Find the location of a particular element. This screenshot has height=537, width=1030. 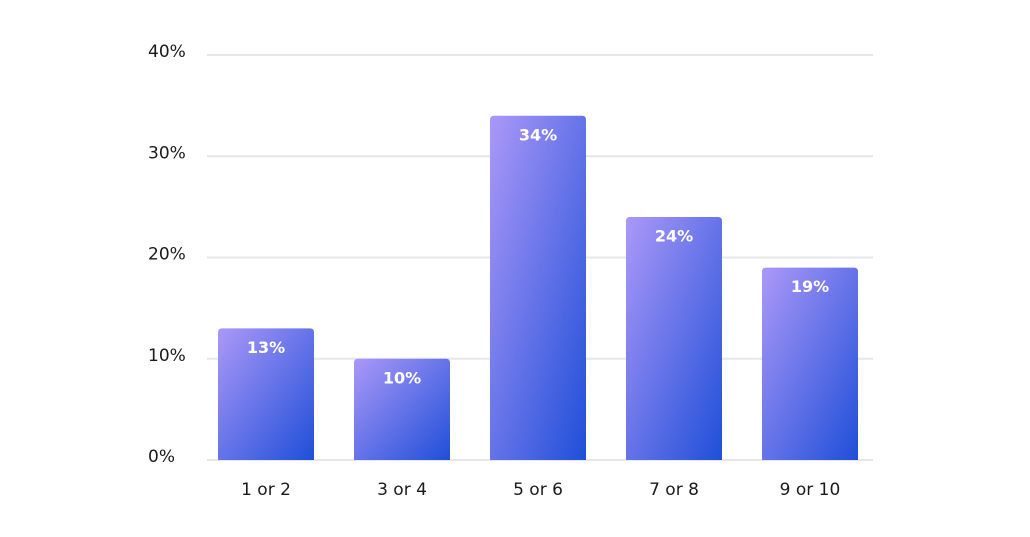

x-tick-label: 3 or 4 is located at coordinates (402, 490).